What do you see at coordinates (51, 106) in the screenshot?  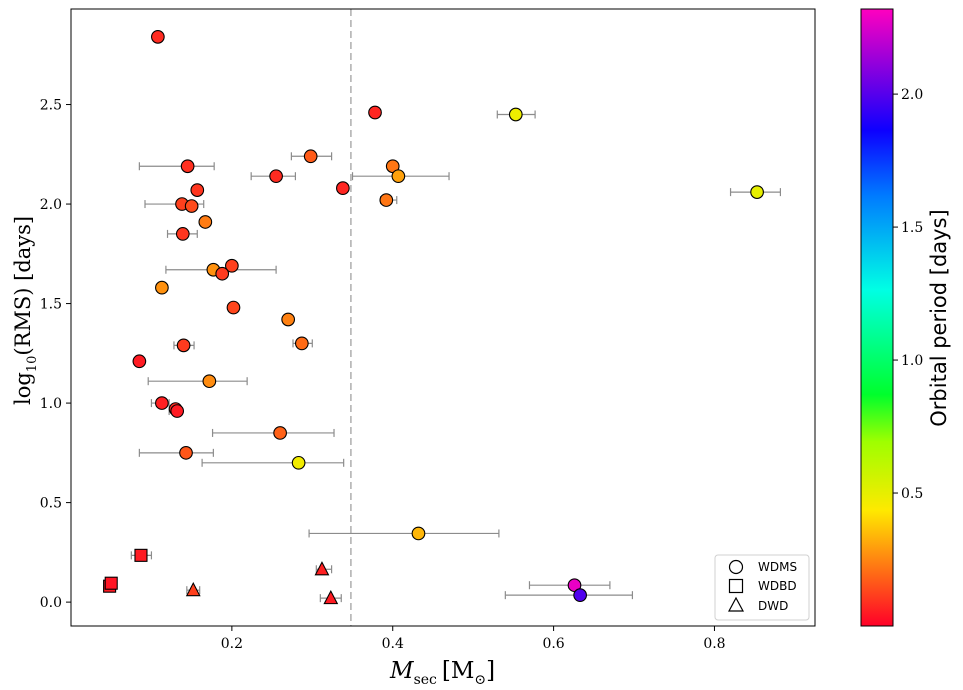 I see `y-tick-label: 2.5` at bounding box center [51, 106].